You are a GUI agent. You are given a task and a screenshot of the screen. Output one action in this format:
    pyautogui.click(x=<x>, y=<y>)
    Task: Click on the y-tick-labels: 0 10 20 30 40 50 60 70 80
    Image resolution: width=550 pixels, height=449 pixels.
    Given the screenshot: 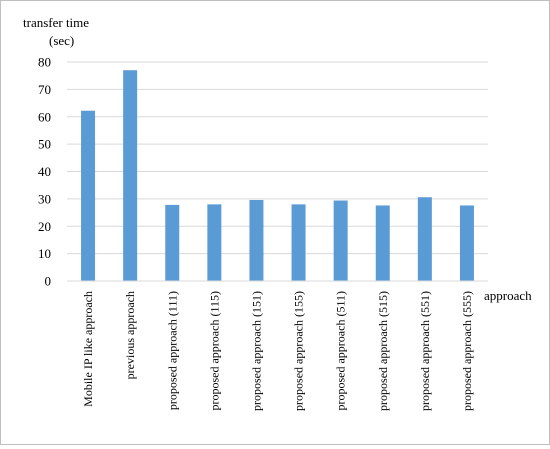 What is the action you would take?
    pyautogui.click(x=44, y=172)
    